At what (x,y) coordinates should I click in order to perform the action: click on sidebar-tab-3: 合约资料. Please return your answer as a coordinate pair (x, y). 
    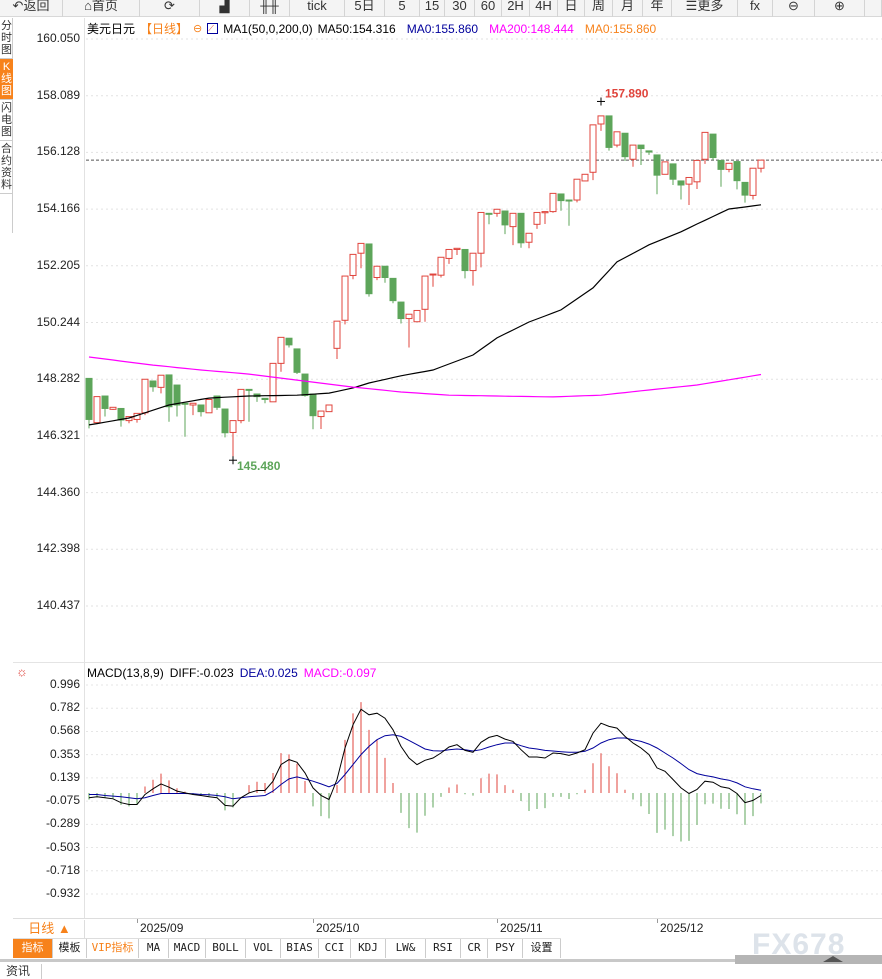
    Looking at the image, I should click on (6, 167).